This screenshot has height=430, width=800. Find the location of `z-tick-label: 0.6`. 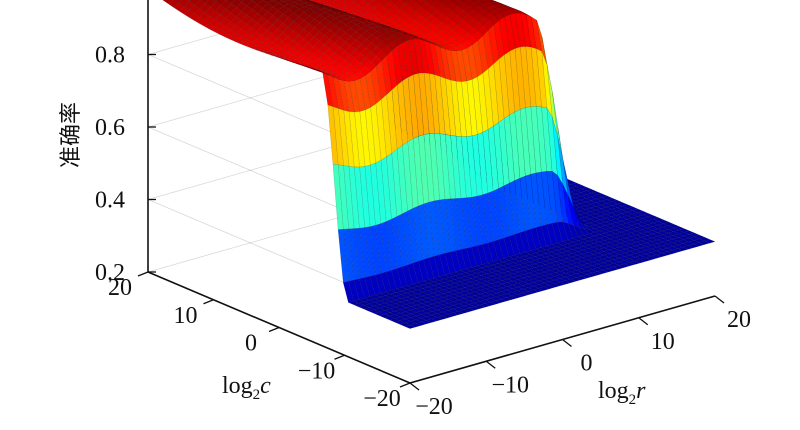

z-tick-label: 0.6 is located at coordinates (110, 128).